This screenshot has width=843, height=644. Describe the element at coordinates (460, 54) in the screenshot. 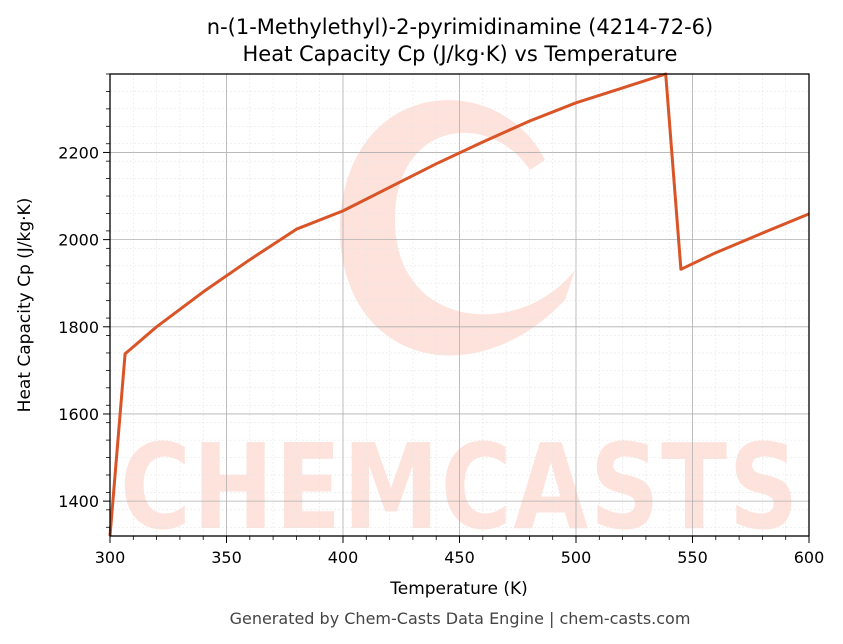

I see `chart-subtitle: Heat Capacity Cp (J/kg·K) vs Temperature` at that location.